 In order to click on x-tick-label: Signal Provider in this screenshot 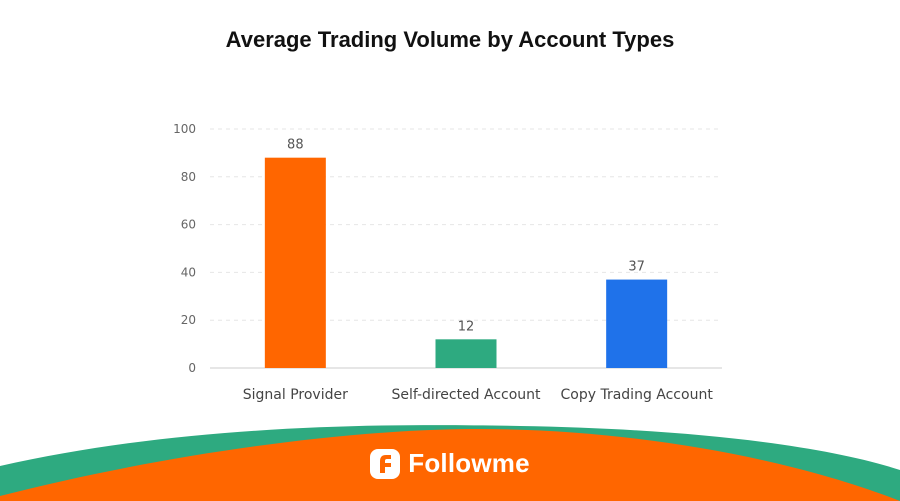, I will do `click(295, 395)`.